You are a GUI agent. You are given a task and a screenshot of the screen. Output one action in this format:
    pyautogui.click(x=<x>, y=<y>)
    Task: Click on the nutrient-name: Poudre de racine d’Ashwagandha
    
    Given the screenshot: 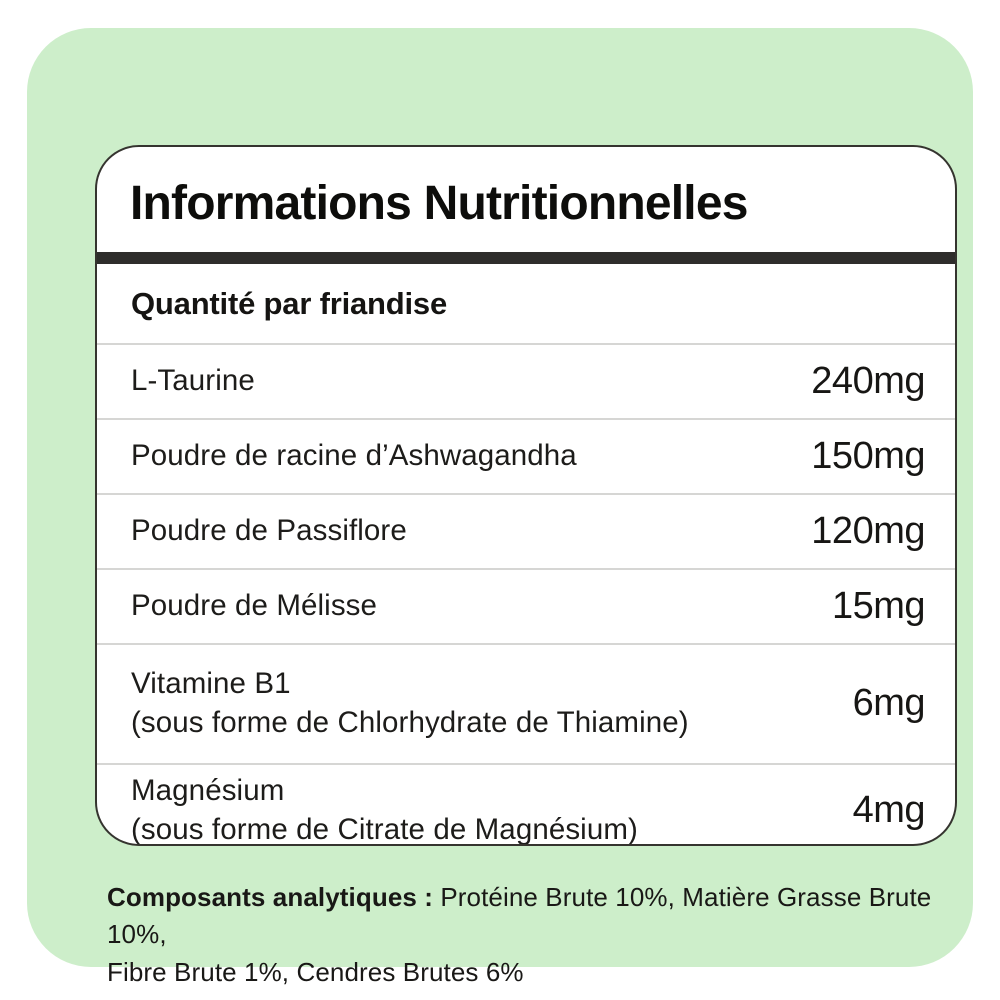 What is the action you would take?
    pyautogui.click(x=354, y=456)
    